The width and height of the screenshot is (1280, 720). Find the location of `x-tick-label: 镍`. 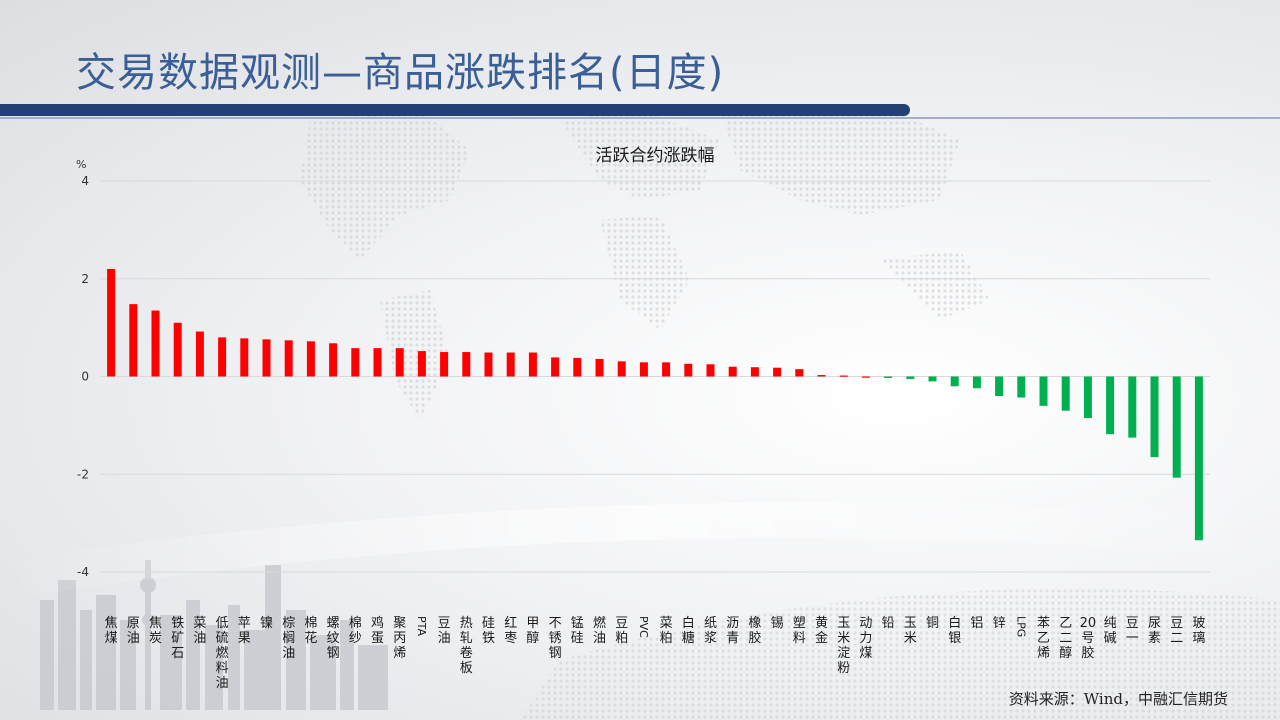

x-tick-label: 镍 is located at coordinates (266, 623).